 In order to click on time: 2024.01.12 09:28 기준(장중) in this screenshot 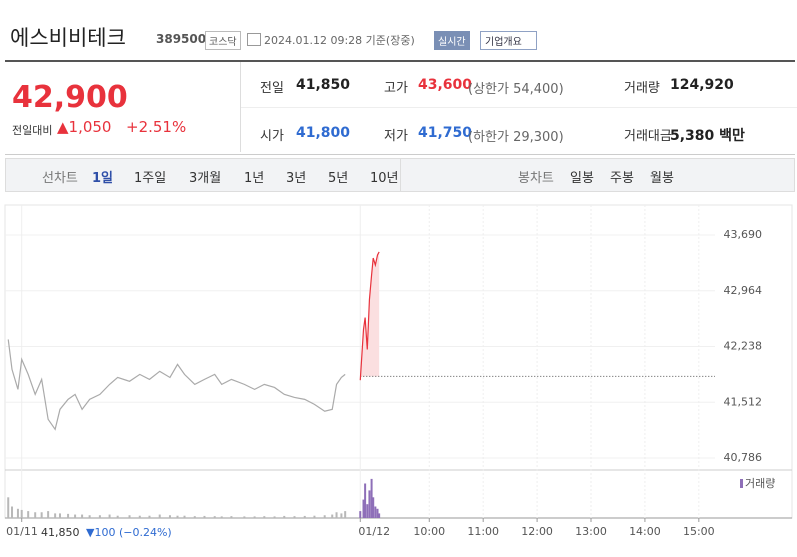, I will do `click(339, 40)`.